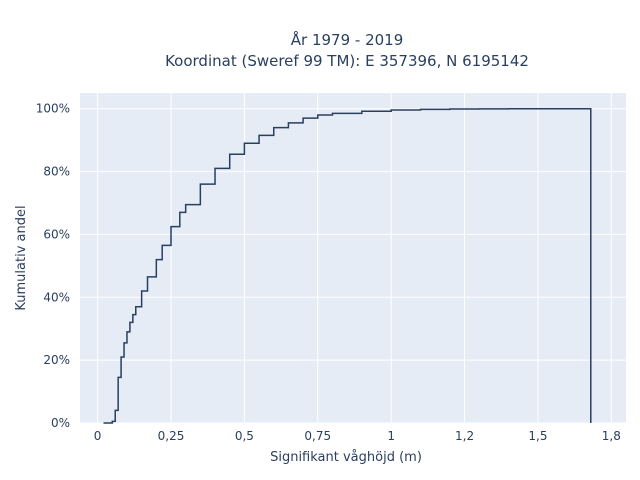 This screenshot has height=480, width=640. What do you see at coordinates (347, 39) in the screenshot?
I see `chart-title-line-1: År 1979 - 2019` at bounding box center [347, 39].